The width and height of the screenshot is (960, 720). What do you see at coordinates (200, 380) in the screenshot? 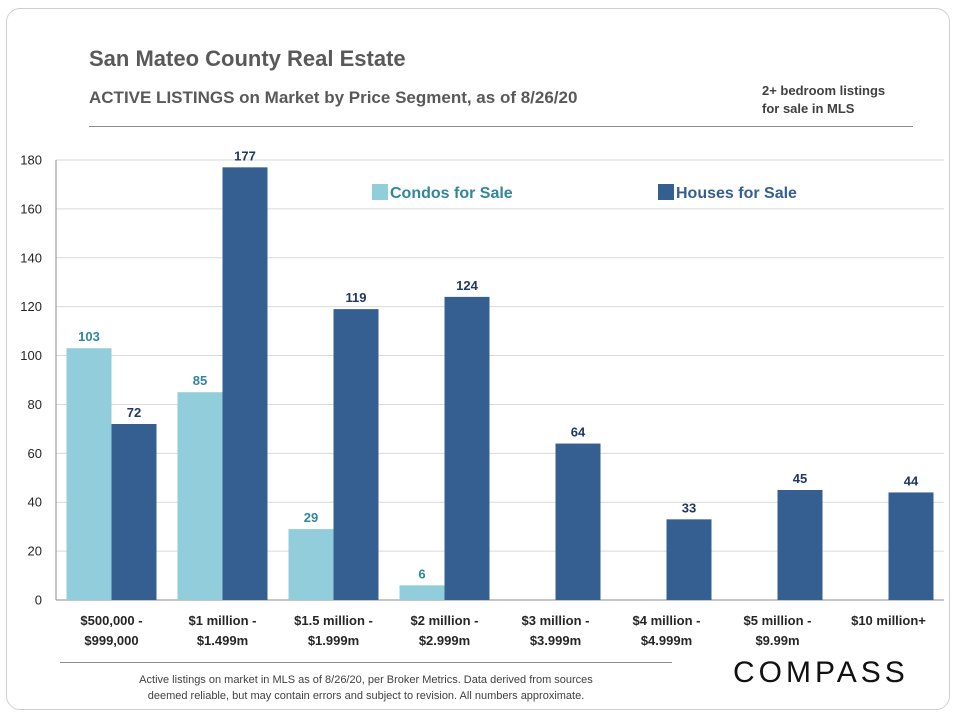
I see `condo-data-label: 85` at bounding box center [200, 380].